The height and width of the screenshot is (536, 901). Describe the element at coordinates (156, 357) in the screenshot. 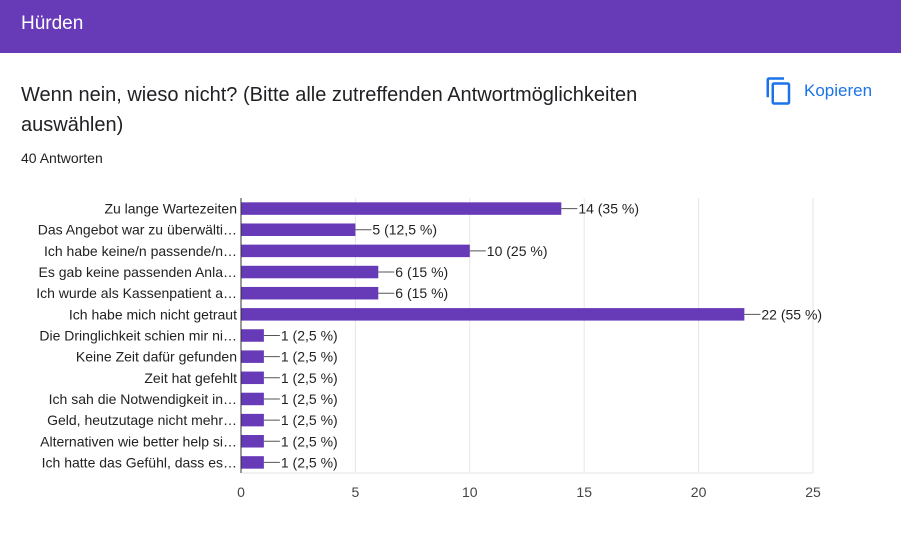

I see `category-label: Keine Zeit dafür gefunden` at that location.